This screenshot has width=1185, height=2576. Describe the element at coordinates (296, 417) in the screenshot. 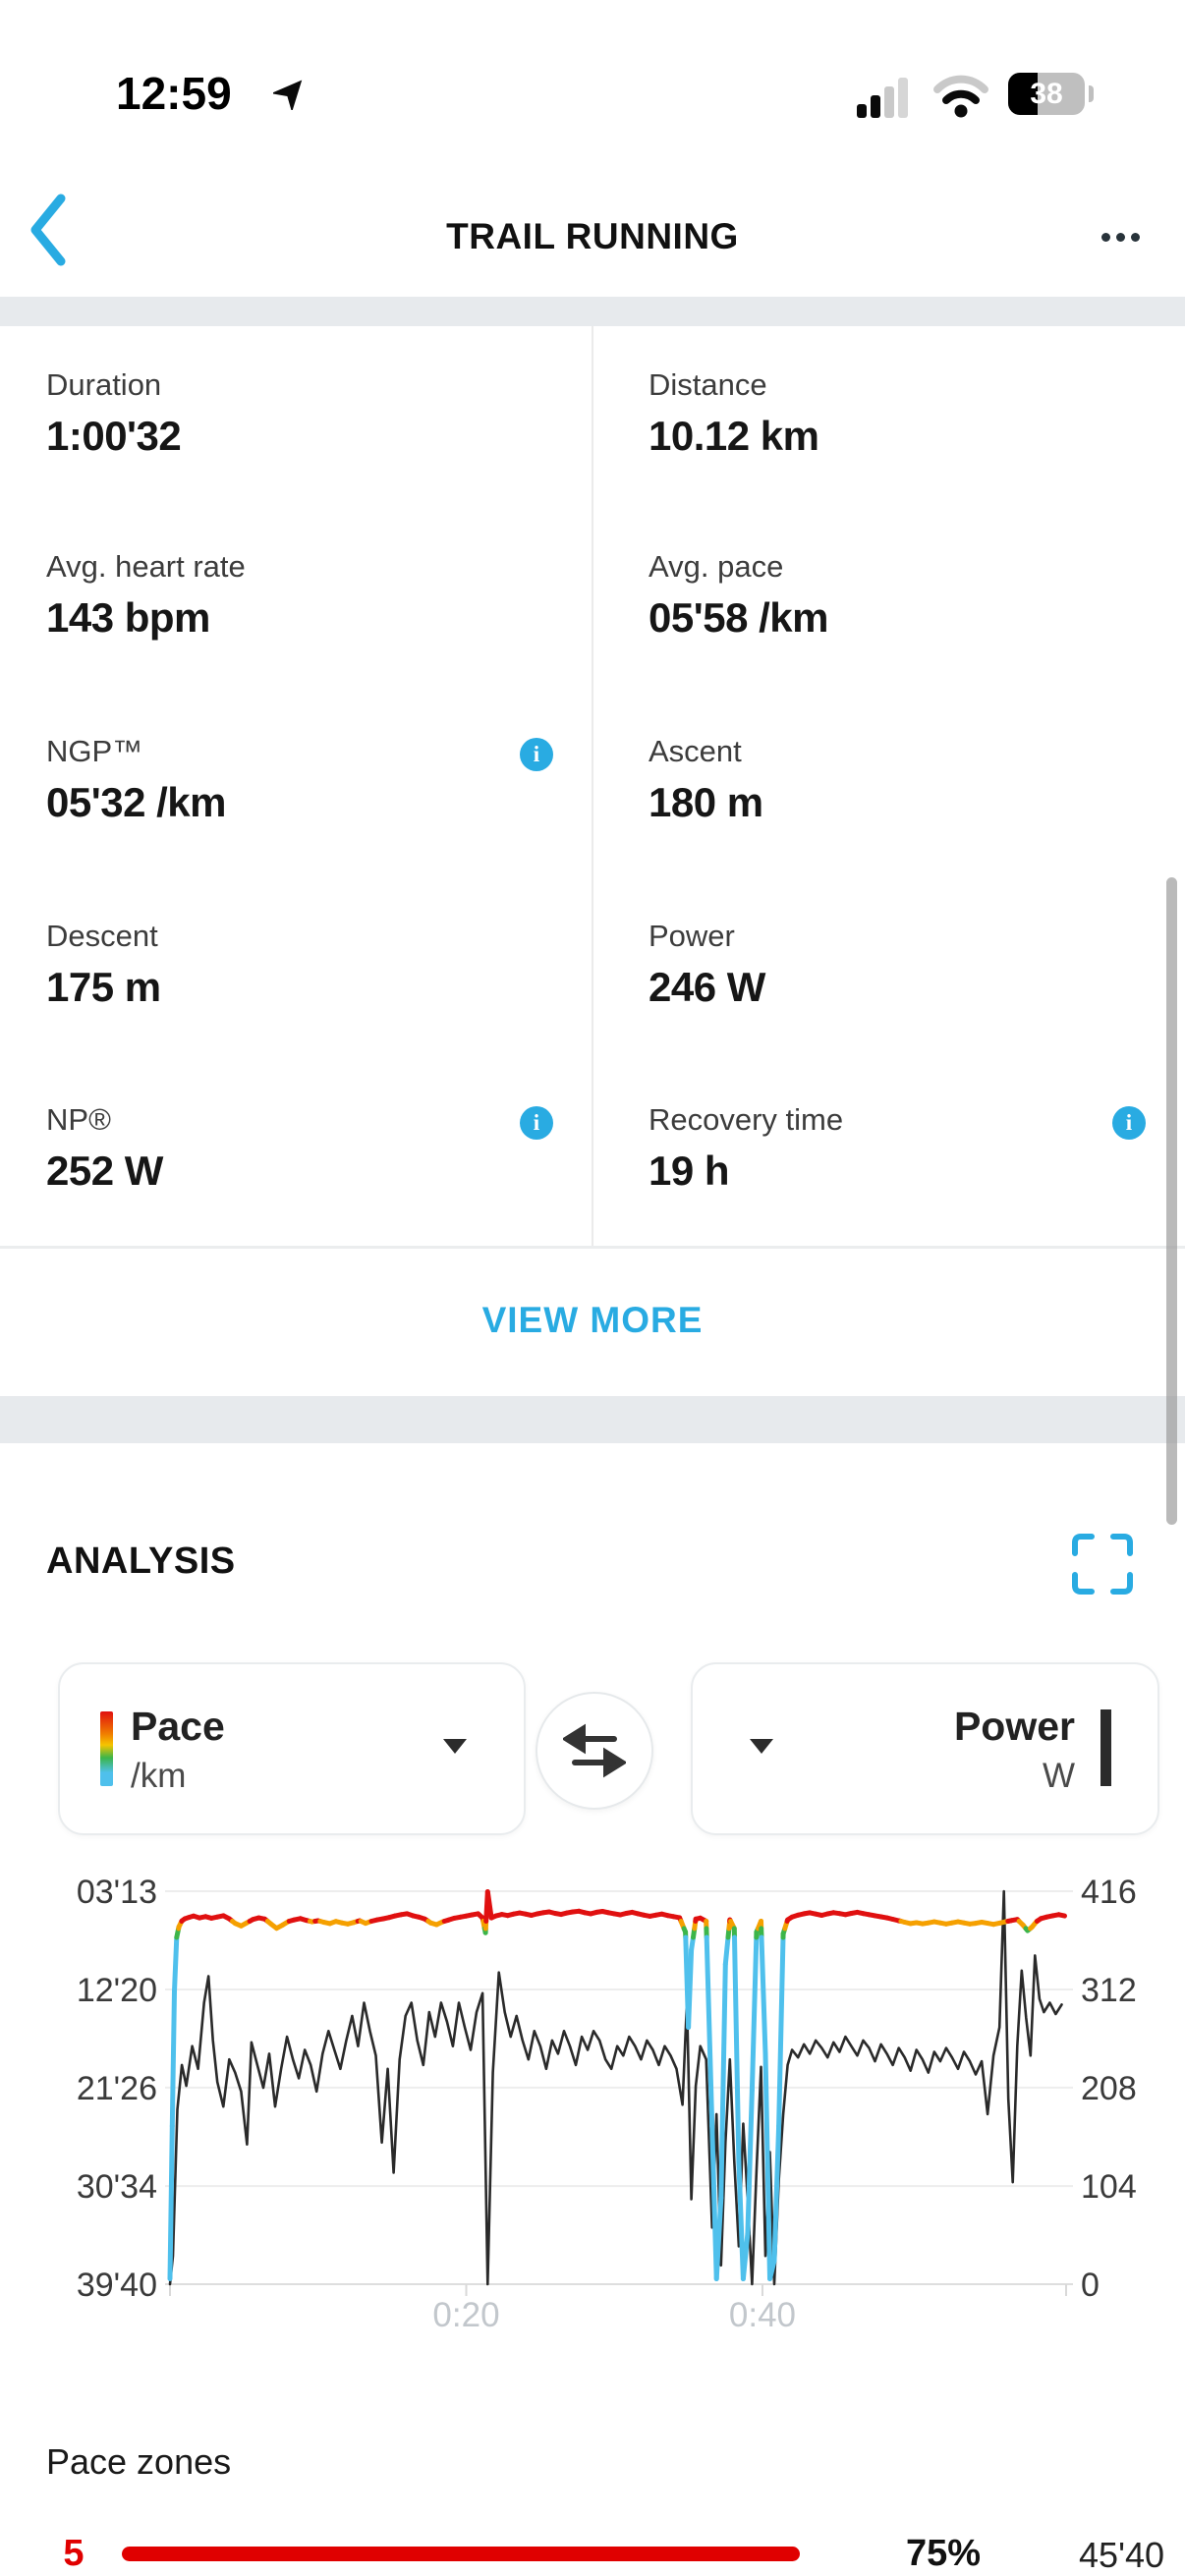

I see `stat-cell-duration: Duration 1:00'32 i` at that location.